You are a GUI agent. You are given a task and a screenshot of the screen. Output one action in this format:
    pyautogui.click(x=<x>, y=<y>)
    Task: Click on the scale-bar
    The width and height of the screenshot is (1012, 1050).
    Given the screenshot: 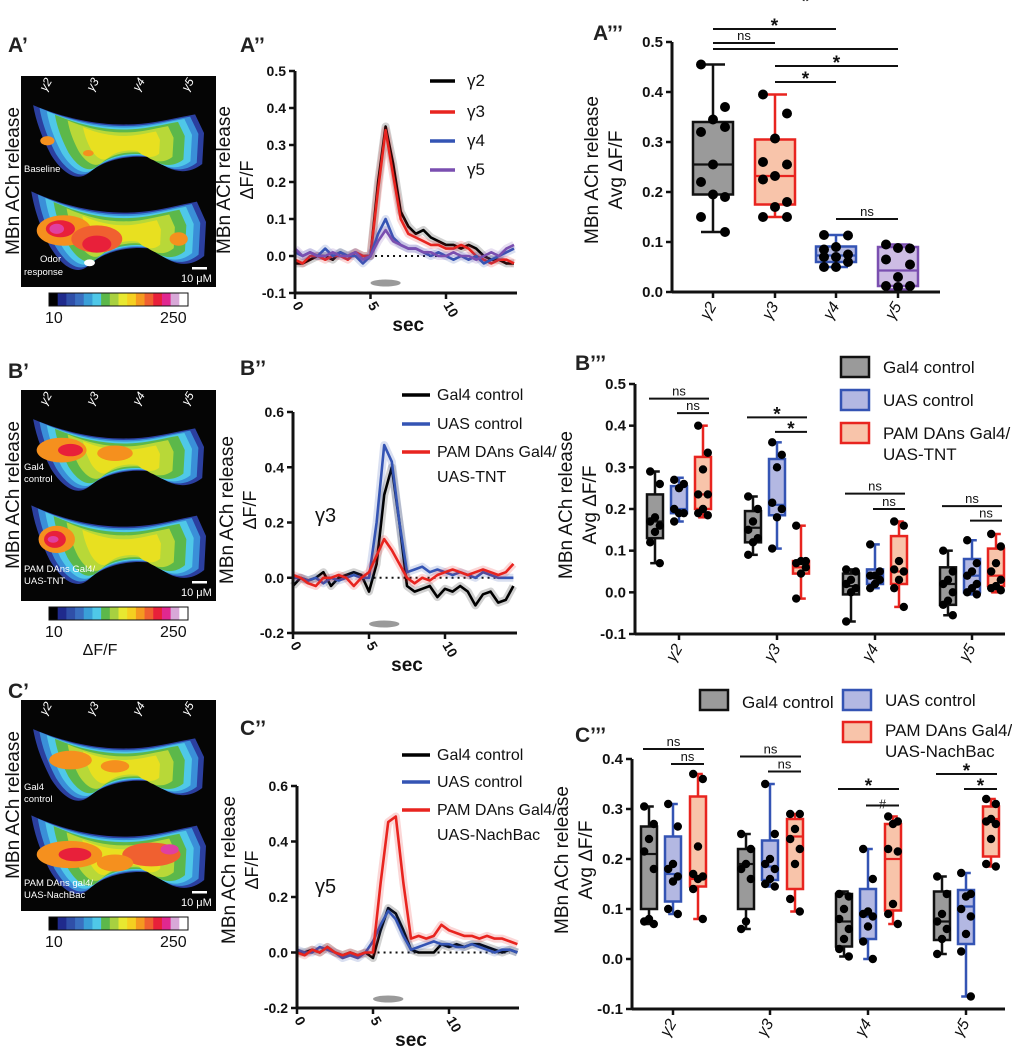 What is the action you would take?
    pyautogui.click(x=199, y=582)
    